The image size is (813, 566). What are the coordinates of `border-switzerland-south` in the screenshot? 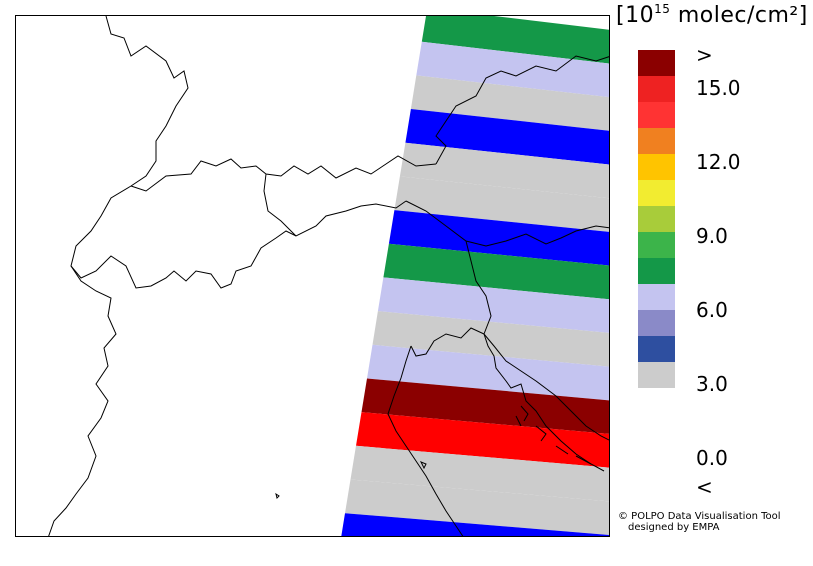 It's located at (238, 237).